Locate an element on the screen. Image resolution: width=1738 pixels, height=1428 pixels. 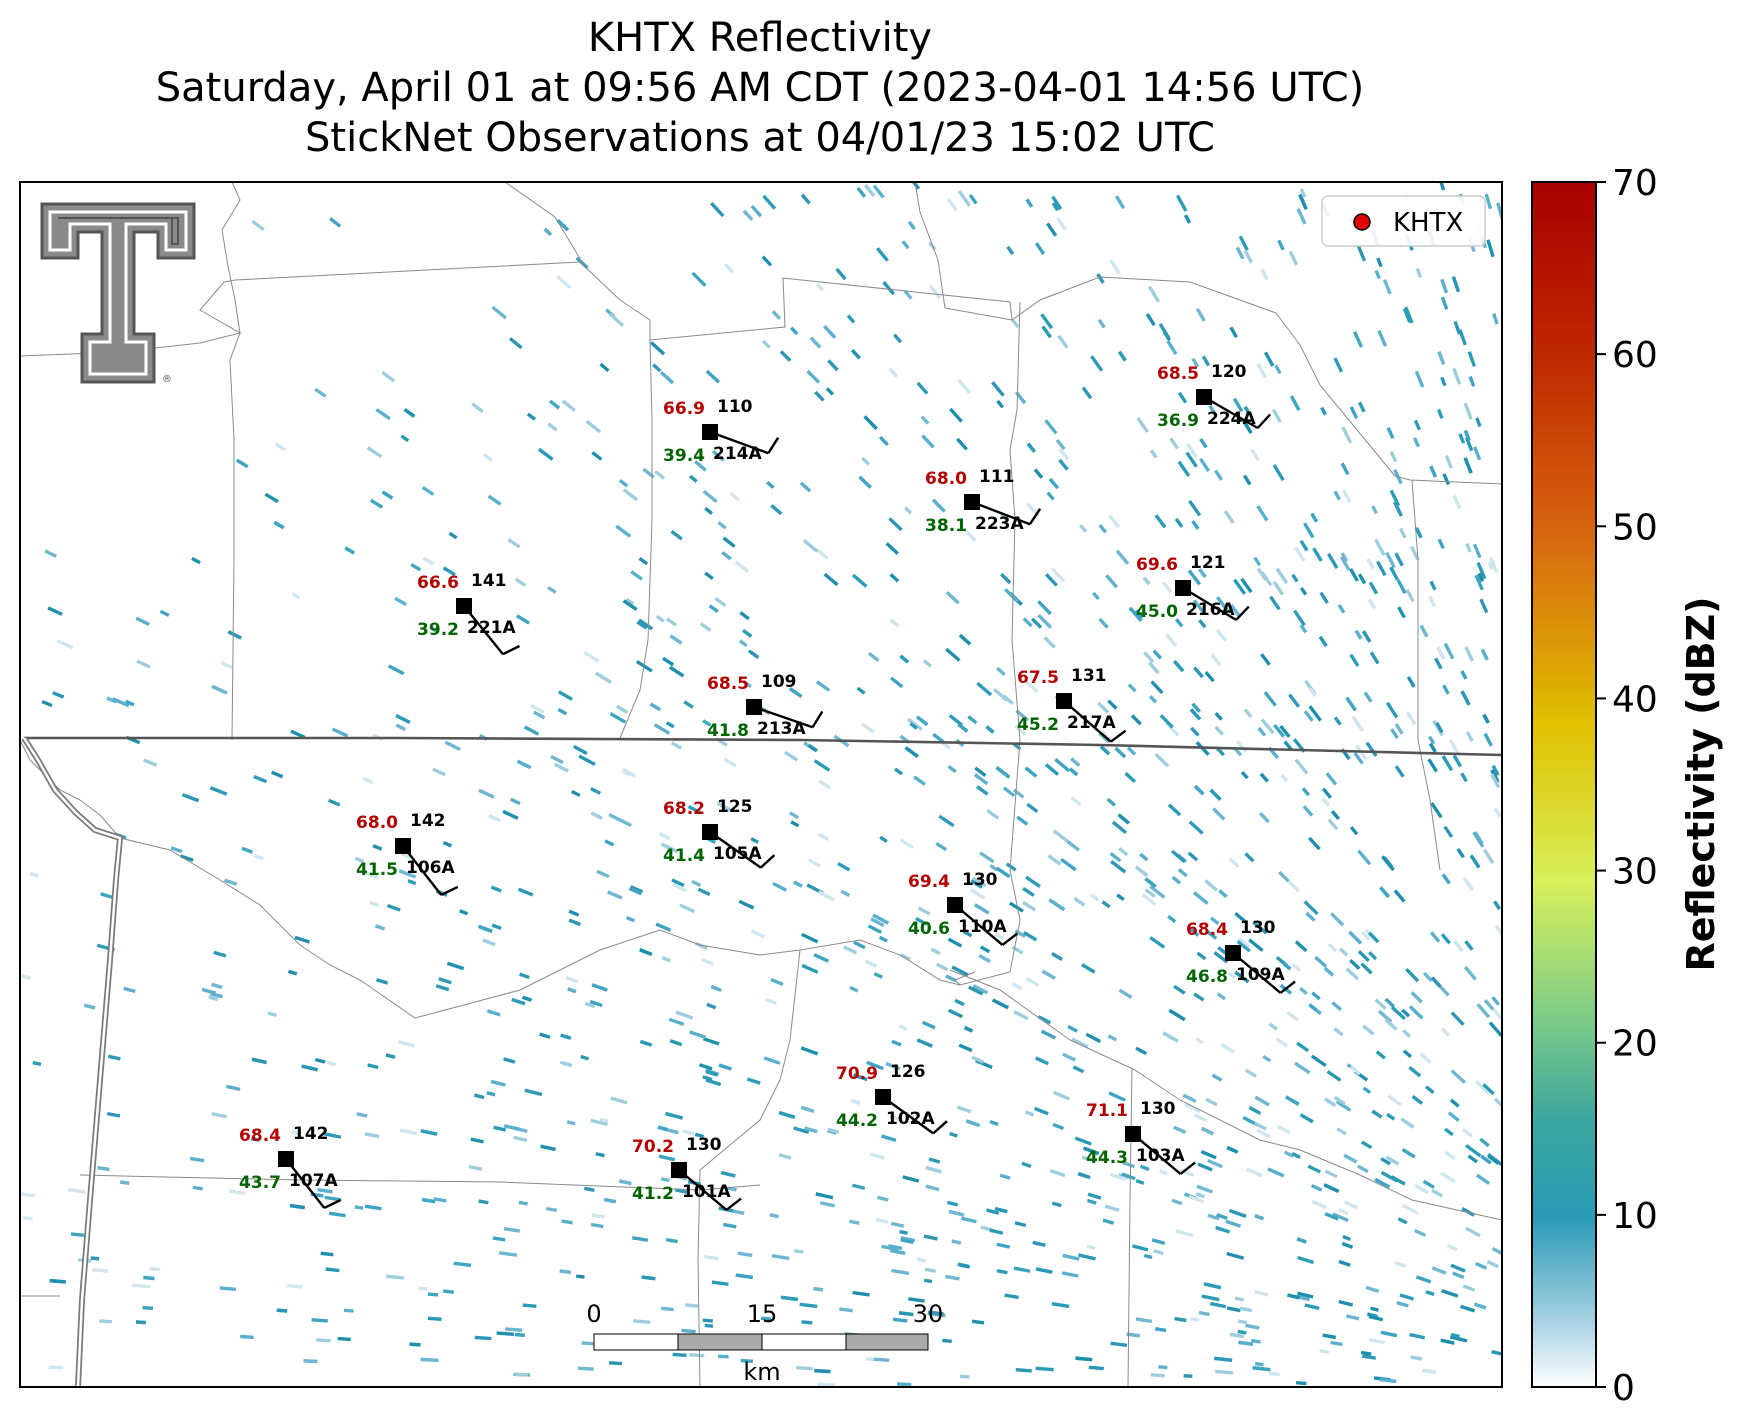
station-temp: 68.5 is located at coordinates (1178, 374).